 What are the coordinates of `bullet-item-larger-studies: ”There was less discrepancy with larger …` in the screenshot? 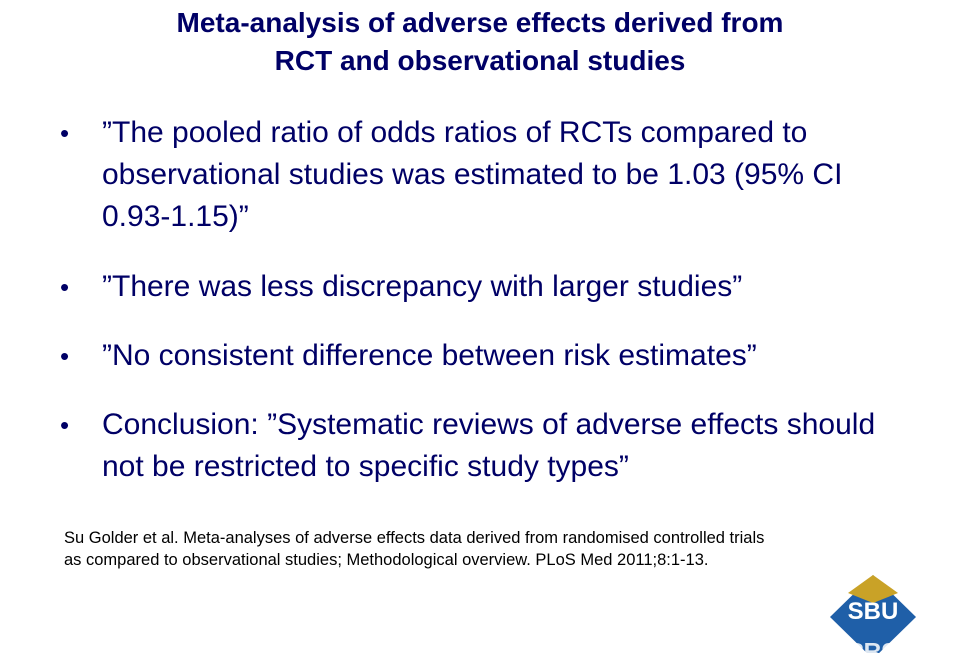 It's located at (480, 287).